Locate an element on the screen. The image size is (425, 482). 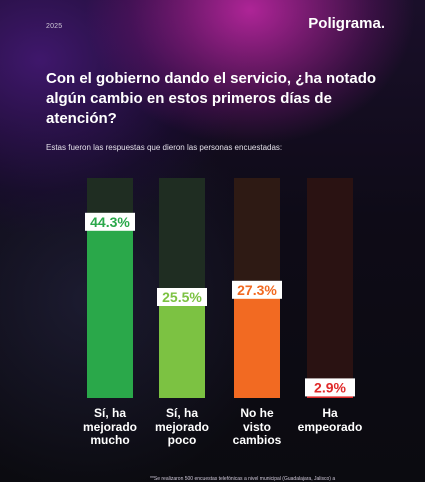
category-label: Sí, ha mejorado poco is located at coordinates (181, 426).